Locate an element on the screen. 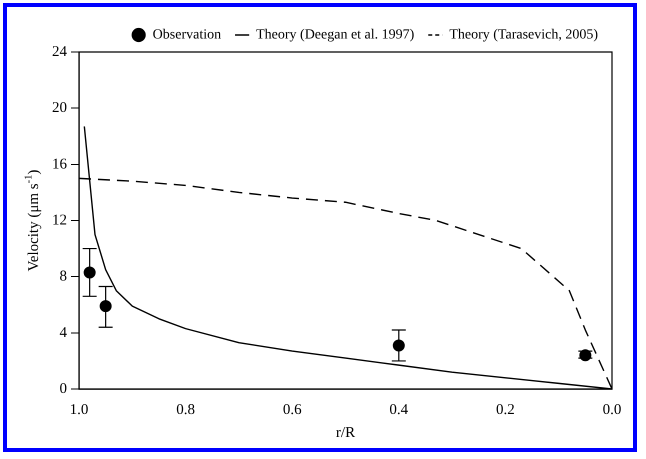  legend-label: Theory (Tarasevich, 2005) is located at coordinates (523, 35).